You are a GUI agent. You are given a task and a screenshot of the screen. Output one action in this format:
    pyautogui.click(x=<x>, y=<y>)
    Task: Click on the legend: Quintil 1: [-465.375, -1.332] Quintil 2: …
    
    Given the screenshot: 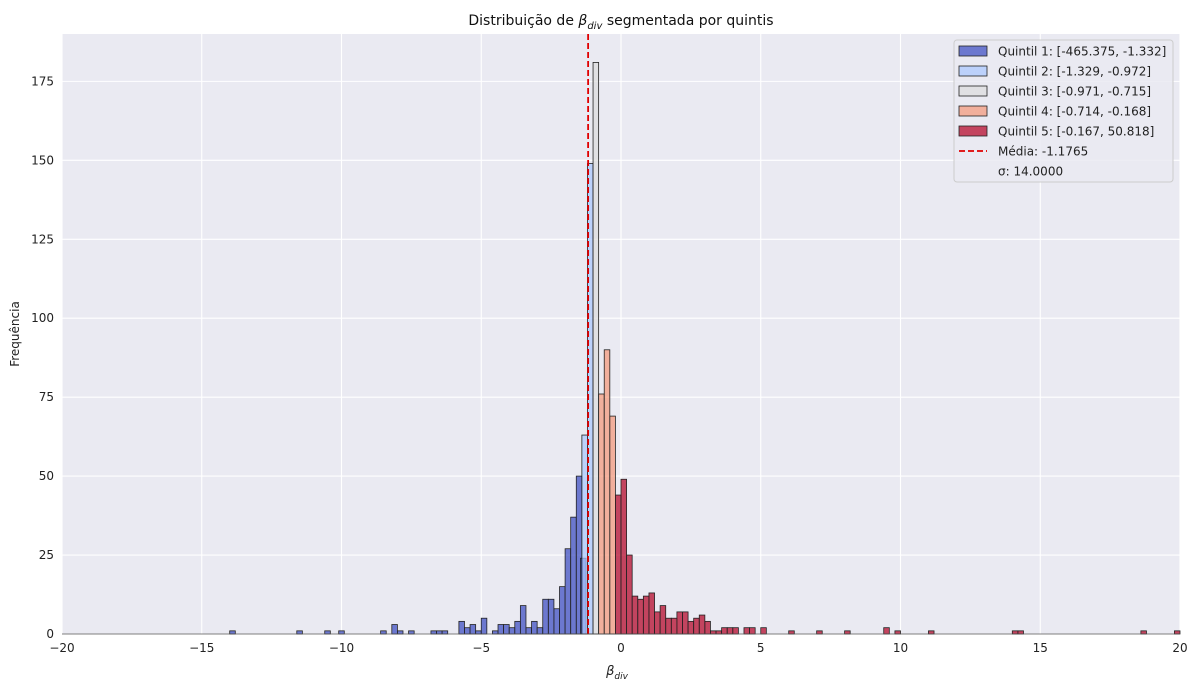 What is the action you would take?
    pyautogui.click(x=1063, y=111)
    